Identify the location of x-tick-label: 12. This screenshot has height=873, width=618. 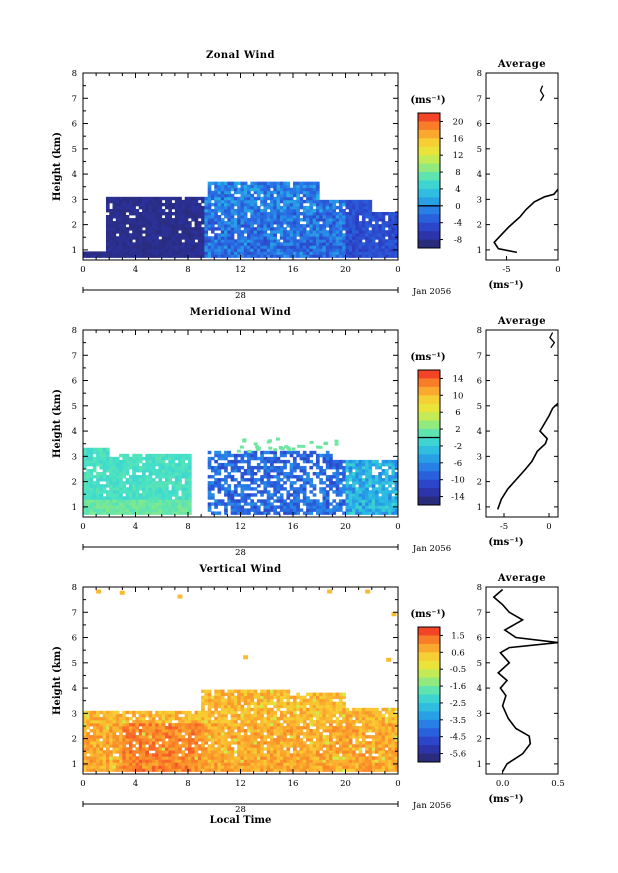
(240, 270).